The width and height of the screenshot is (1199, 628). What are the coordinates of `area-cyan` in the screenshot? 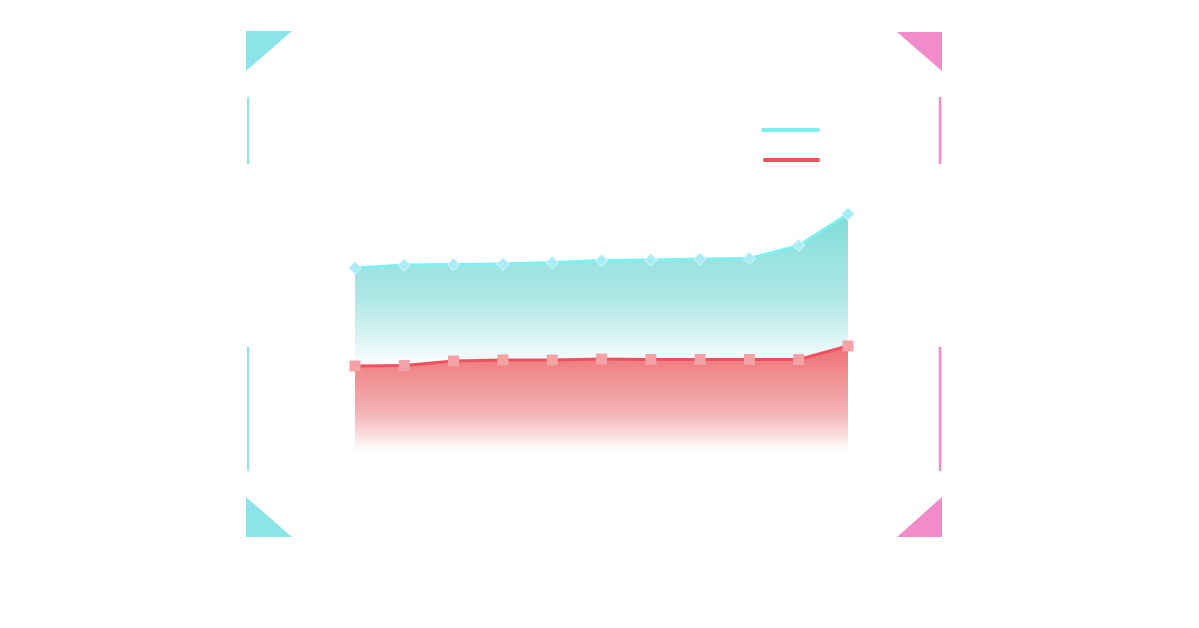 It's located at (601, 290).